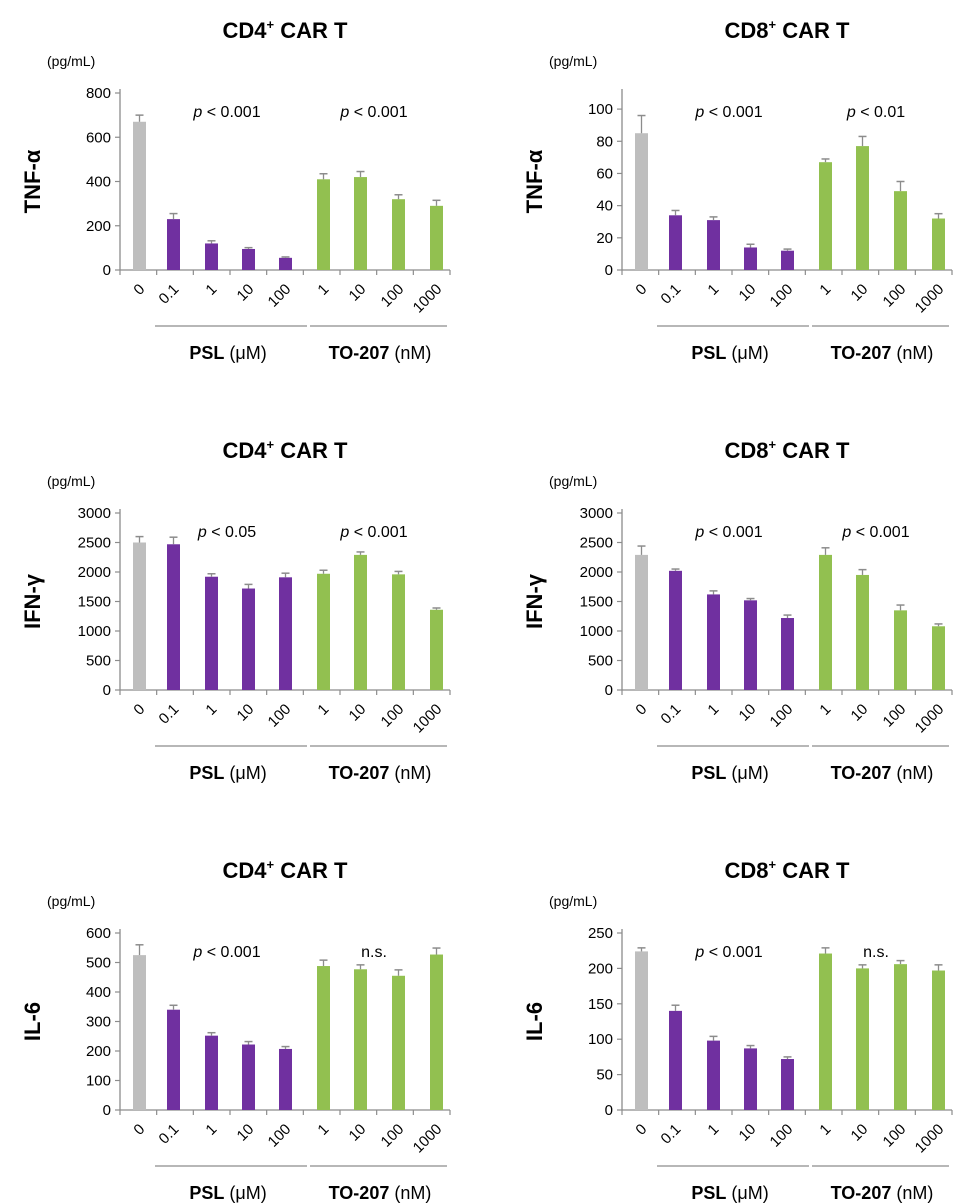 This screenshot has height=1203, width=967. What do you see at coordinates (94, 543) in the screenshot?
I see `y-tick-label: 2500` at bounding box center [94, 543].